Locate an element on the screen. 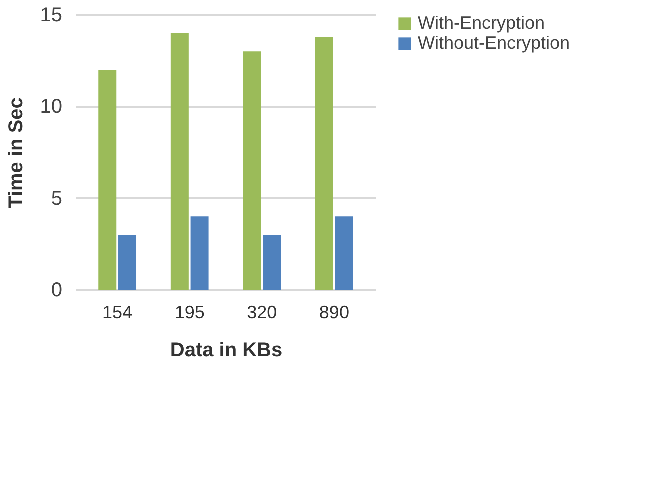 This screenshot has width=660, height=480. legend-label: With-Encryption is located at coordinates (482, 23).